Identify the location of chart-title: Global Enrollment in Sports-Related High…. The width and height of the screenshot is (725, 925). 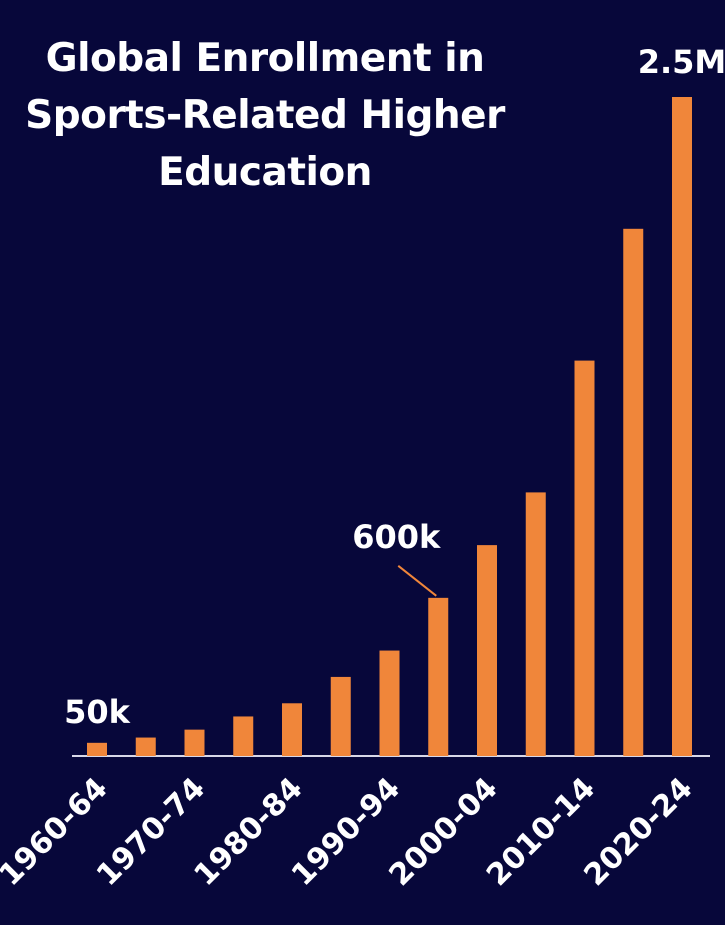
(265, 115).